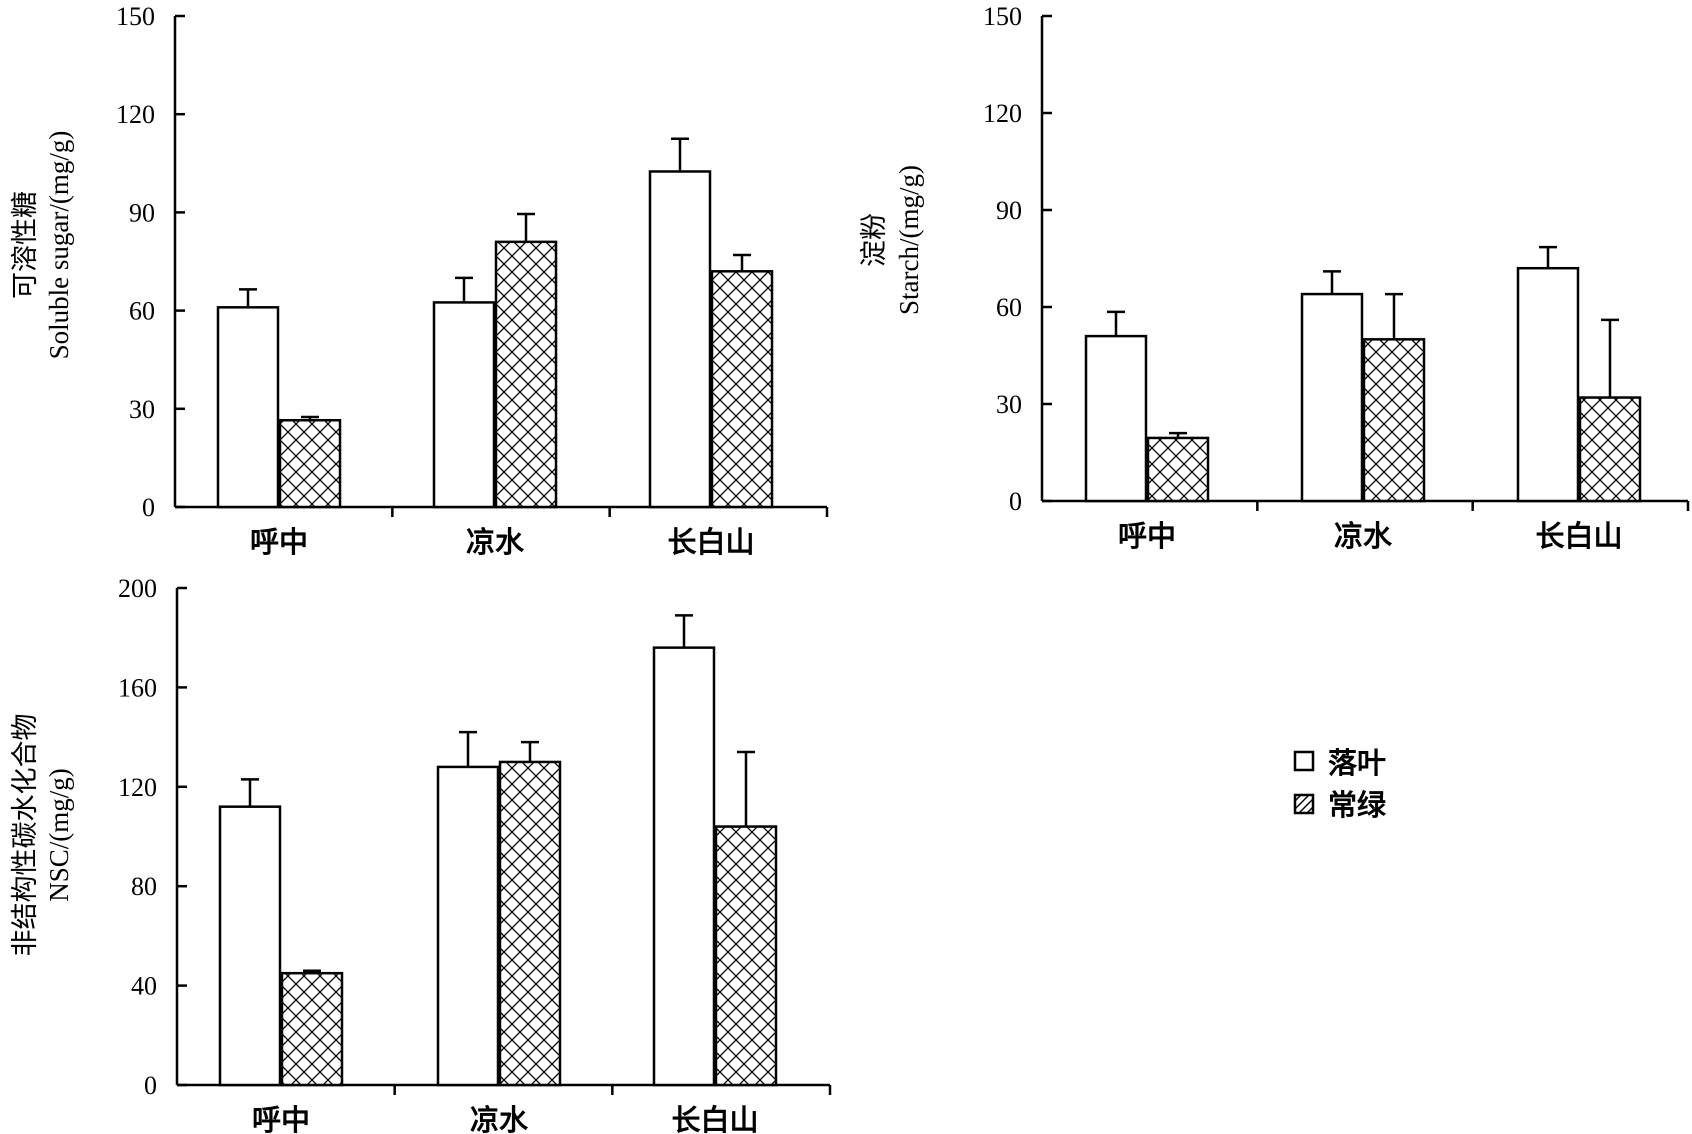 The width and height of the screenshot is (1692, 1134). Describe the element at coordinates (144, 986) in the screenshot. I see `y-tick-label: 40` at that location.